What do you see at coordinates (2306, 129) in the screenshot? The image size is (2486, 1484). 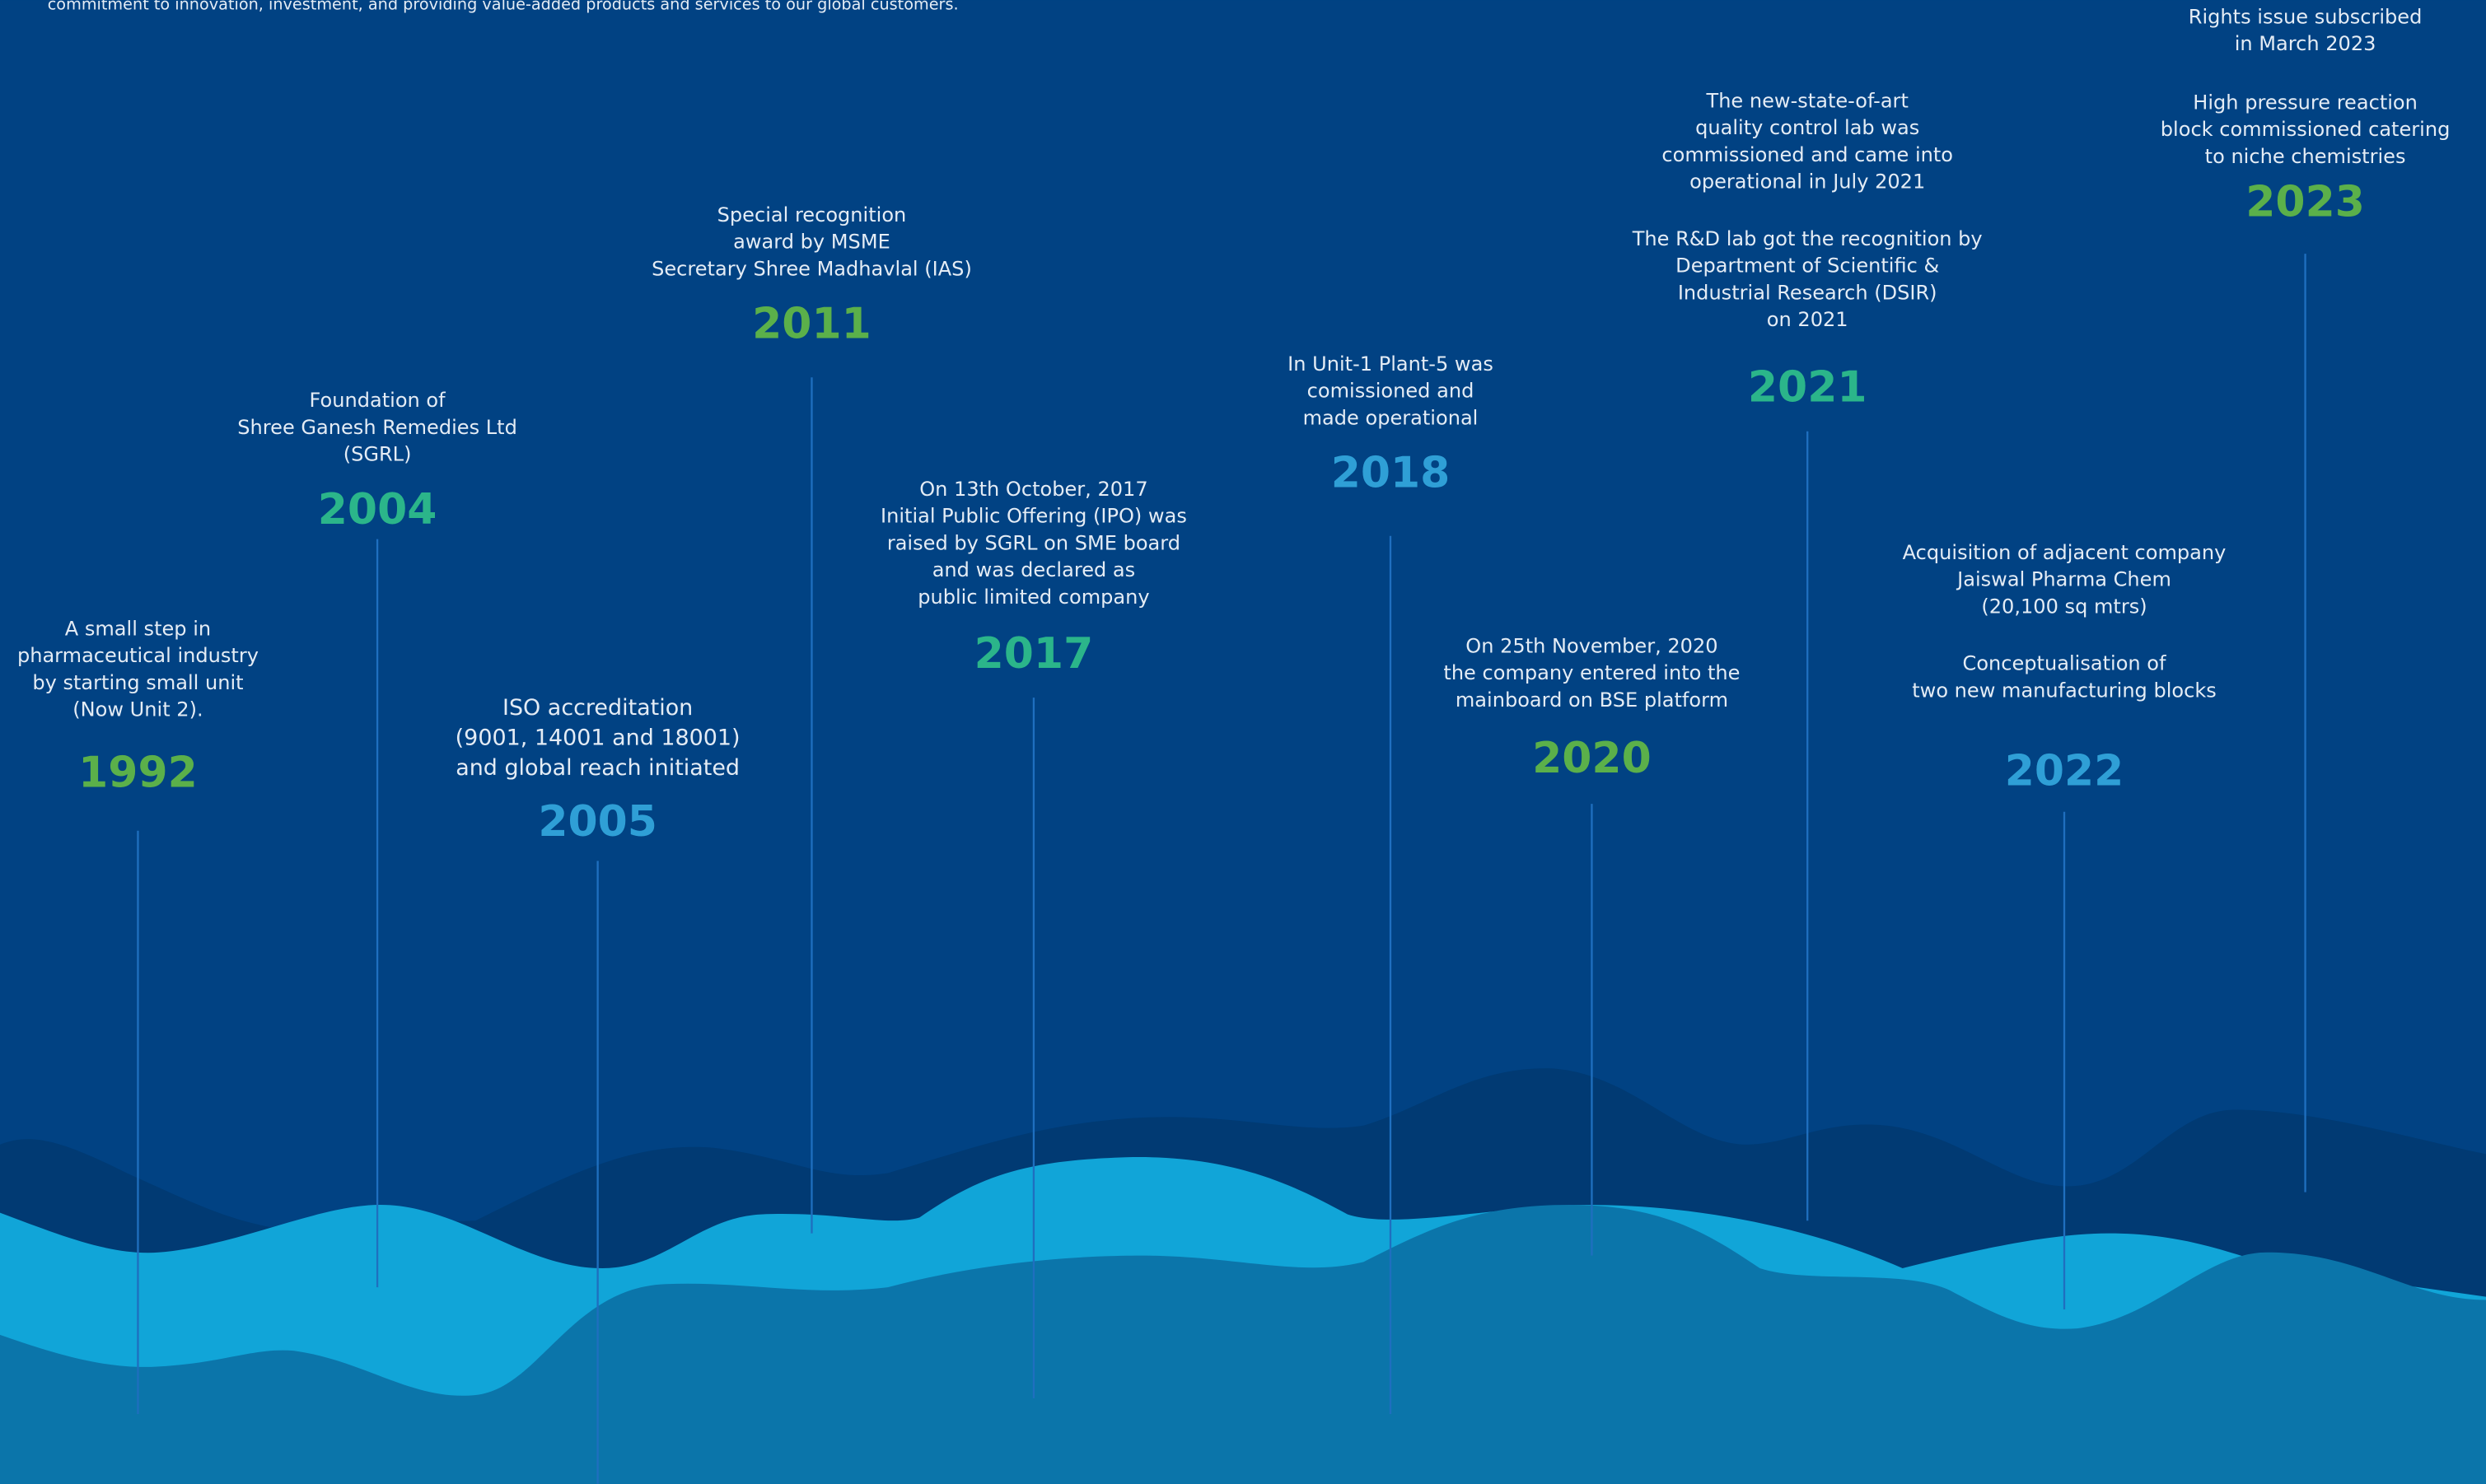 I see `event-description: block commissioned catering` at bounding box center [2306, 129].